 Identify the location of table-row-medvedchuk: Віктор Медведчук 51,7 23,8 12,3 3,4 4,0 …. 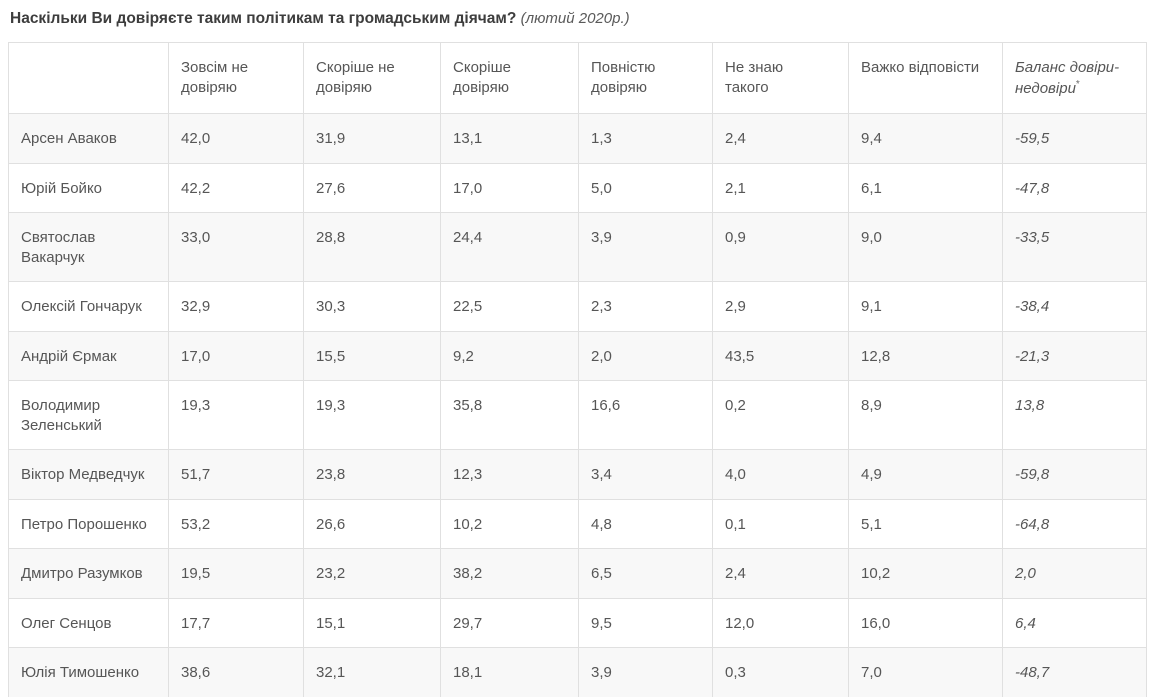
(577, 474).